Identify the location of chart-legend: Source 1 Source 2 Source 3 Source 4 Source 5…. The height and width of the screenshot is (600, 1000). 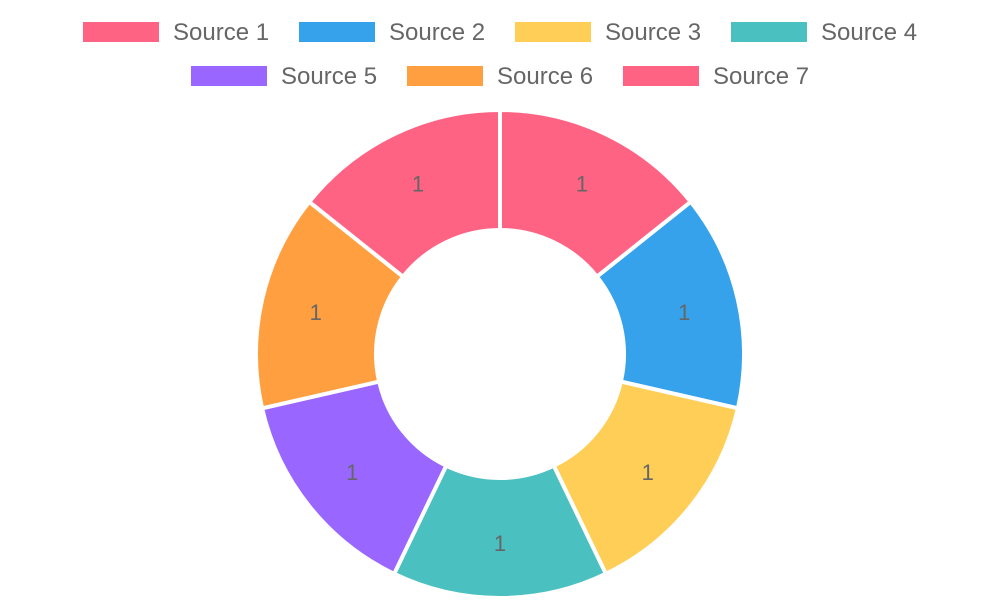
(500, 54).